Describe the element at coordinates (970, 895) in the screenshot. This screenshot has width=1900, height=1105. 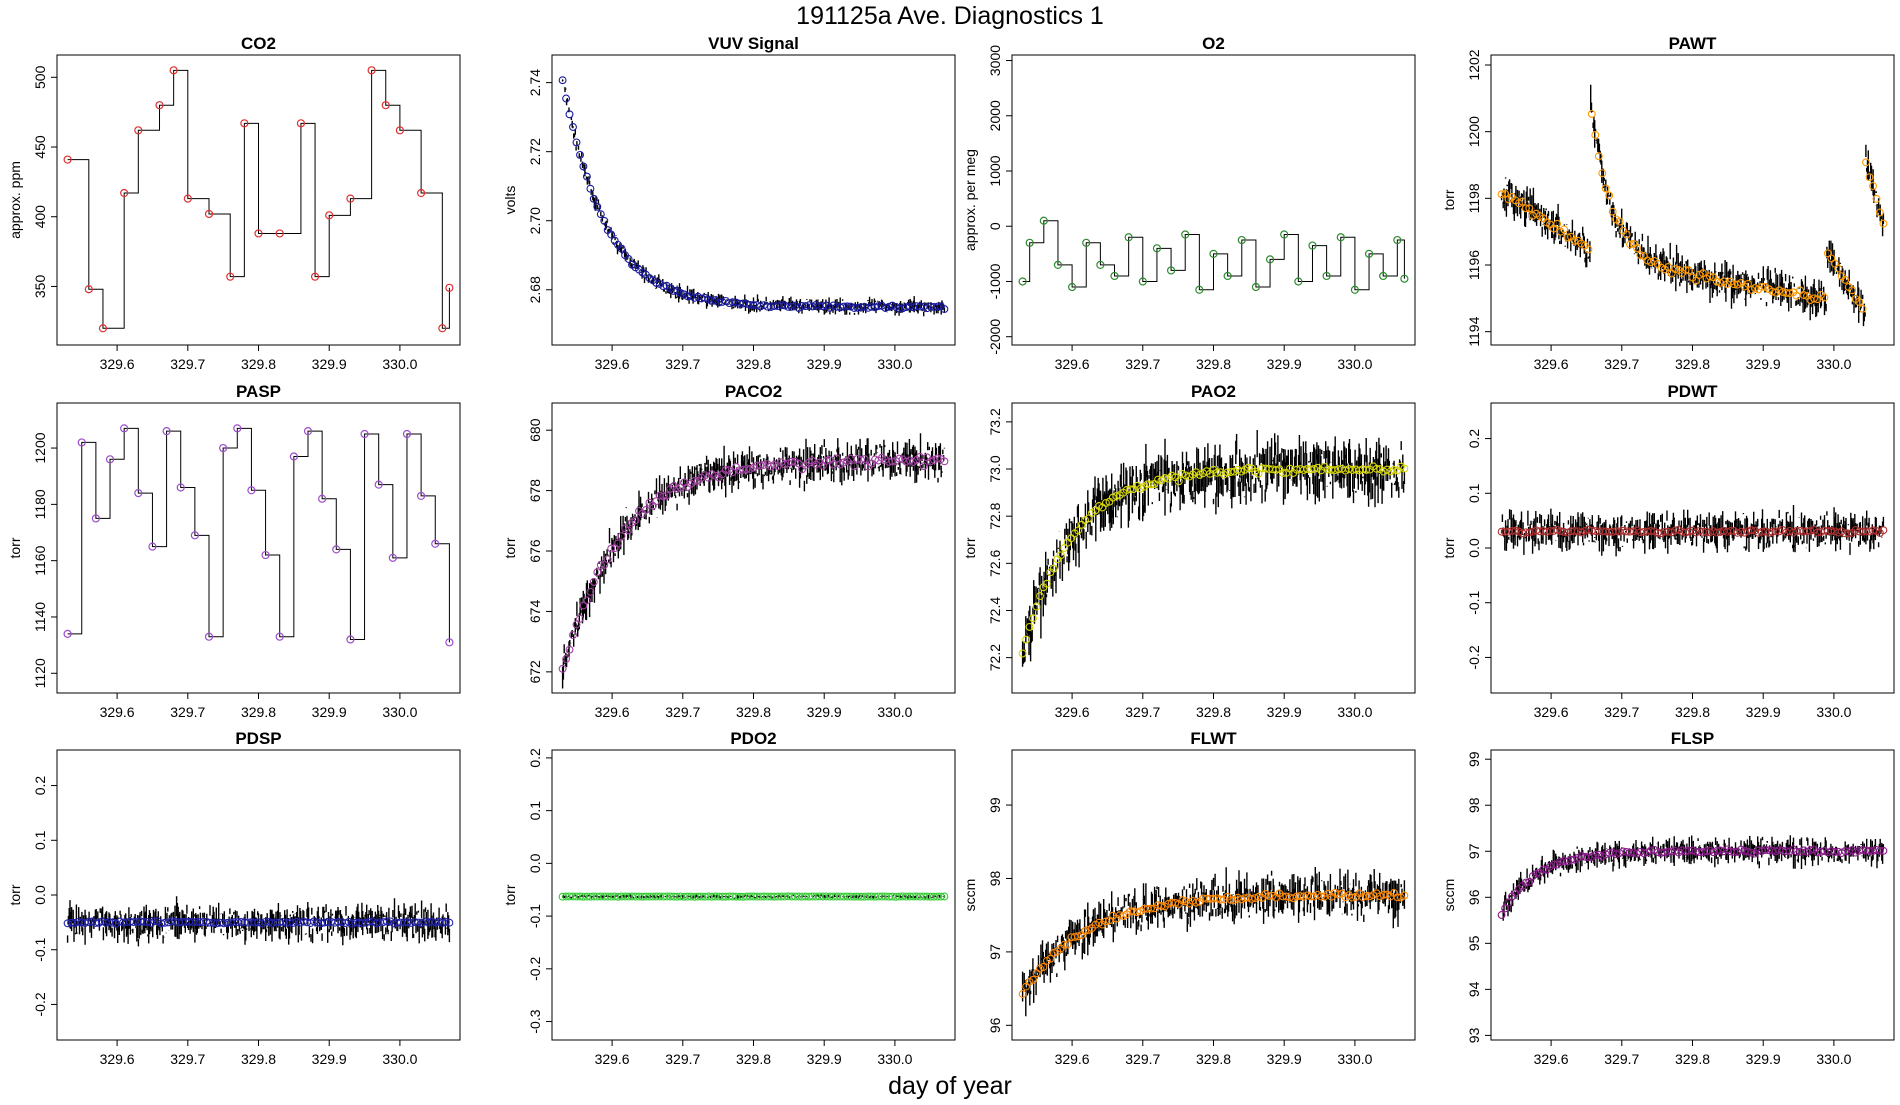
I see `y-axis-label: sccm` at that location.